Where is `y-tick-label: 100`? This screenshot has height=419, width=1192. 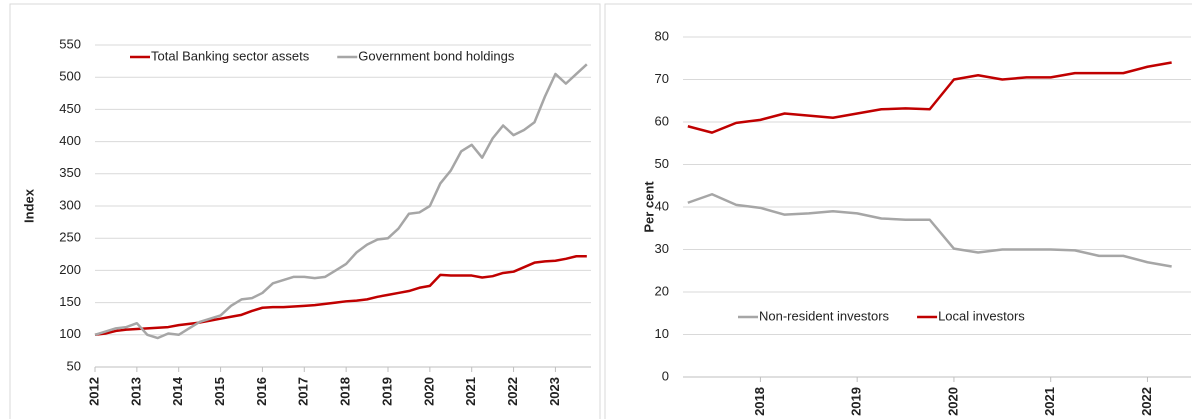
y-tick-label: 100 is located at coordinates (70, 333).